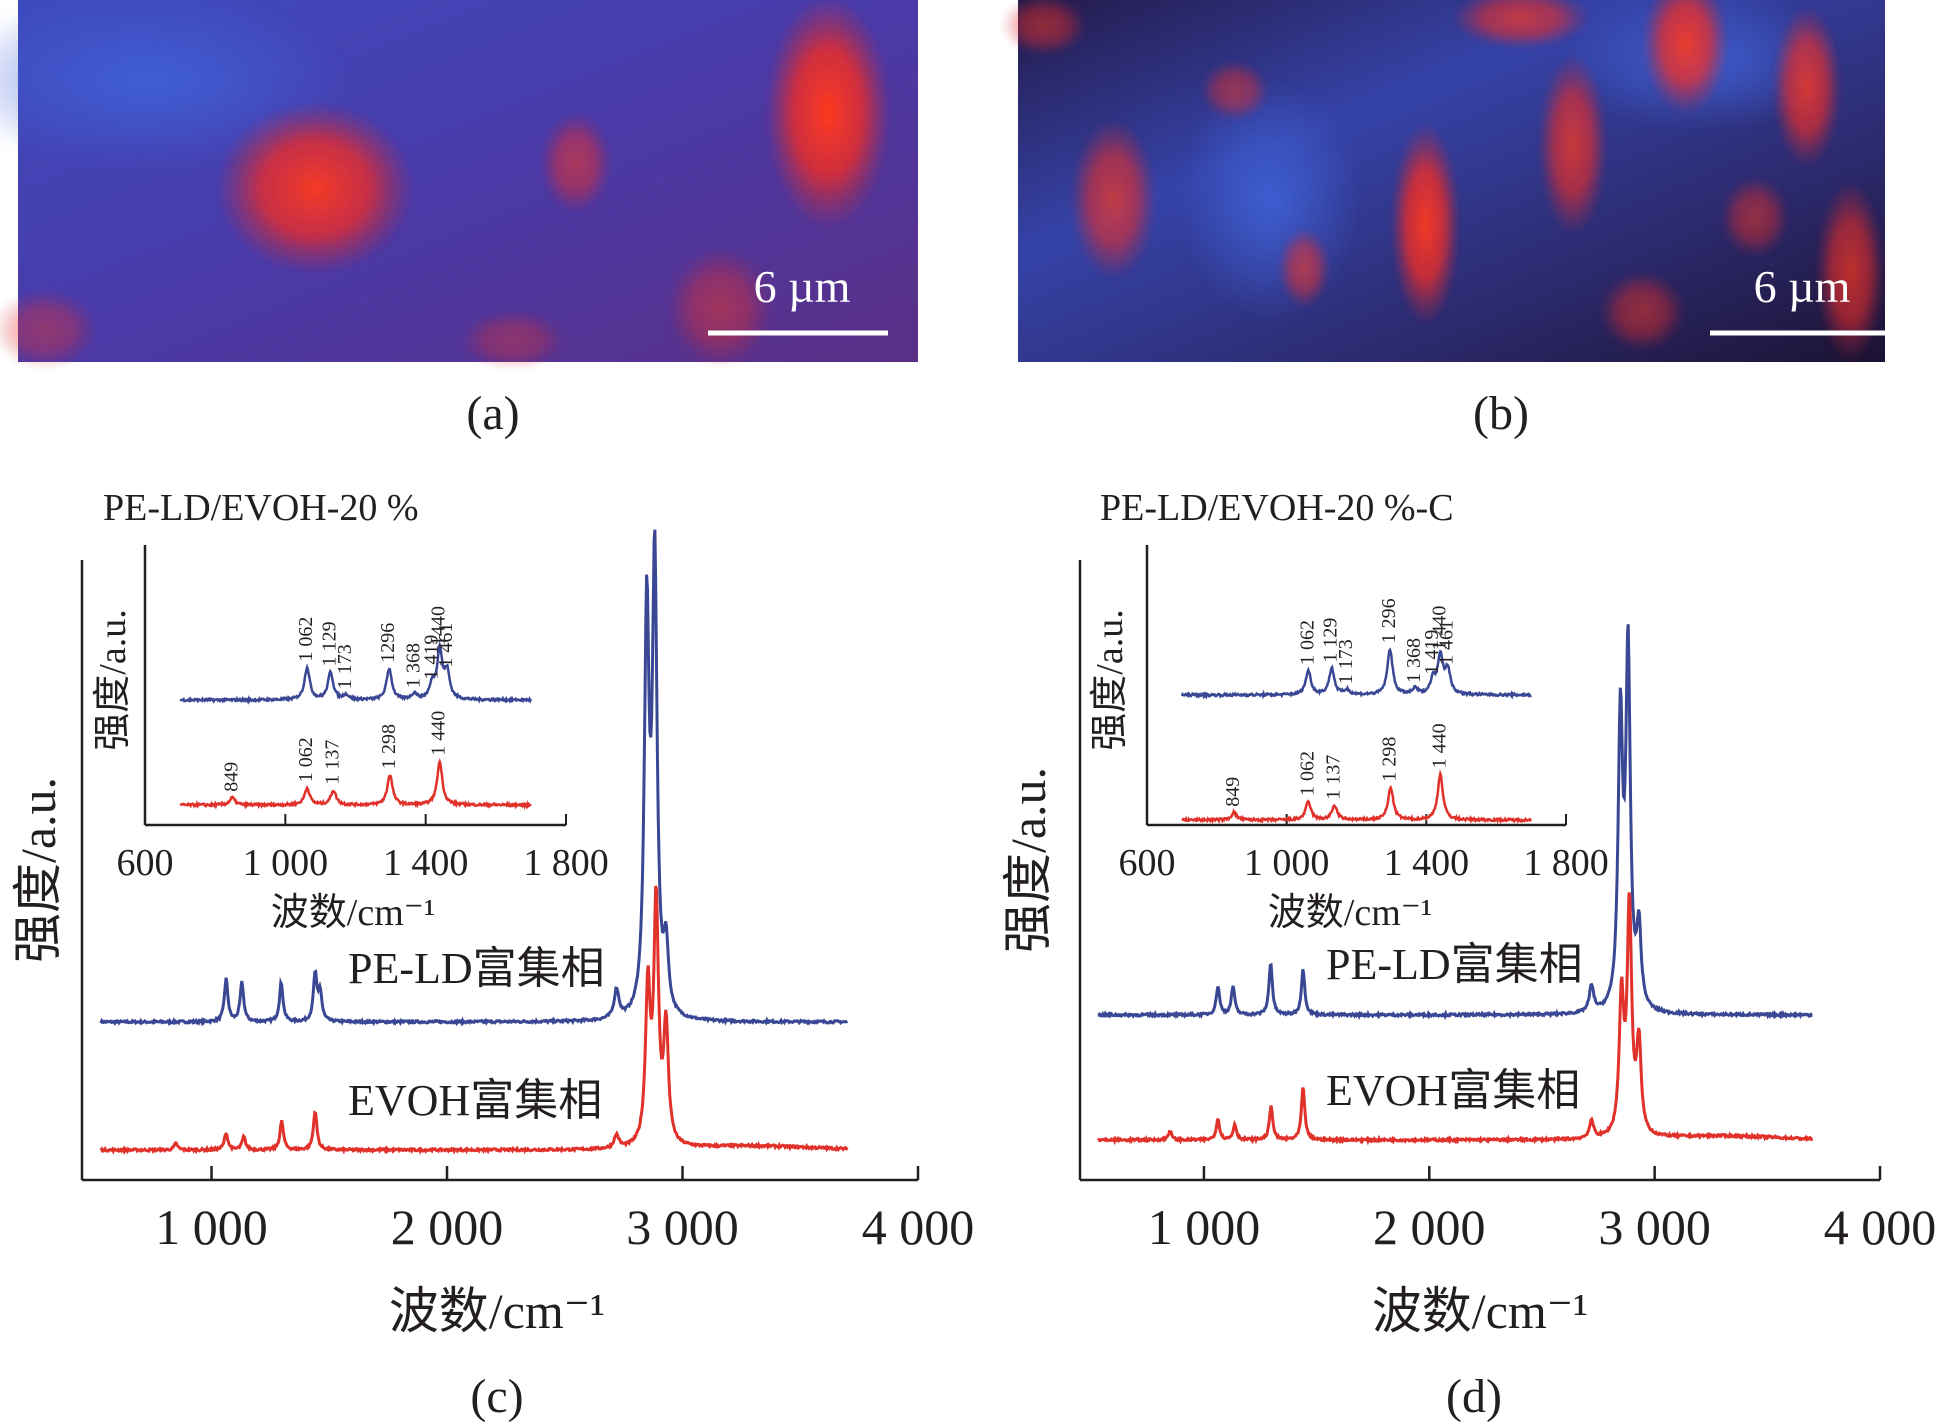 This screenshot has height=1426, width=1942. Describe the element at coordinates (1028, 860) in the screenshot. I see `chart-d-ylabel: 强度/a.u.` at that location.